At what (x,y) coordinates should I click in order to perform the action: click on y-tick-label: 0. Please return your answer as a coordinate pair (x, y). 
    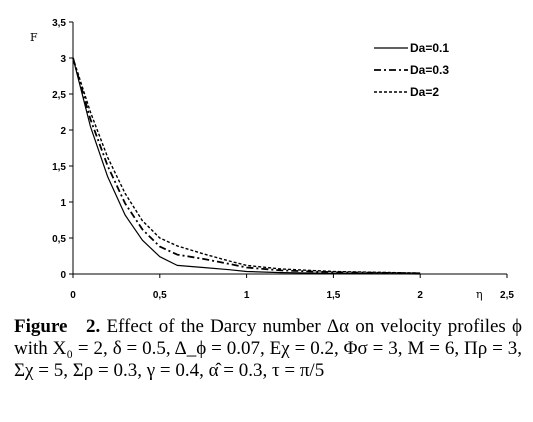
    Looking at the image, I should click on (63, 275).